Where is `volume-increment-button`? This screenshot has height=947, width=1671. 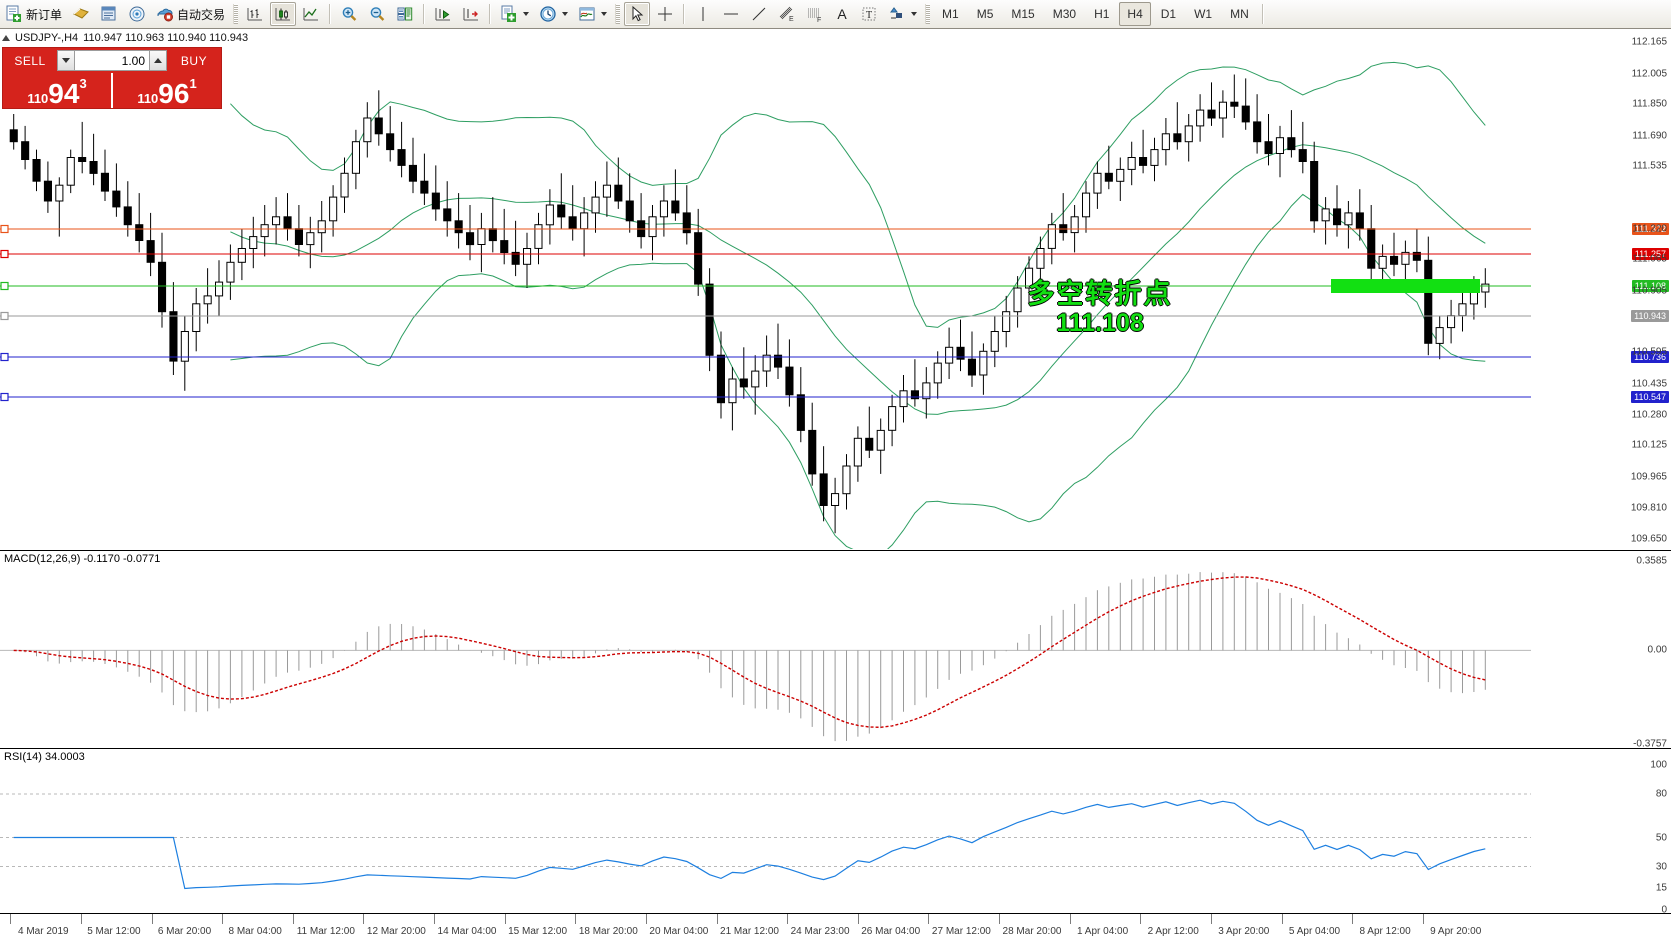 volume-increment-button is located at coordinates (158, 60).